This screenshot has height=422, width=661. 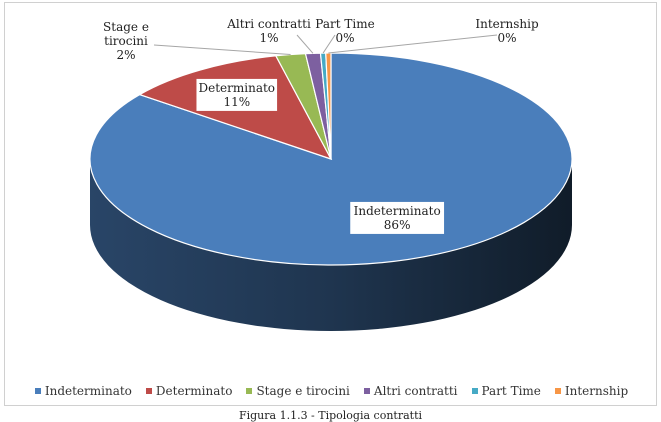 I want to click on legend-swatch-stage-e-tirocini, so click(x=249, y=391).